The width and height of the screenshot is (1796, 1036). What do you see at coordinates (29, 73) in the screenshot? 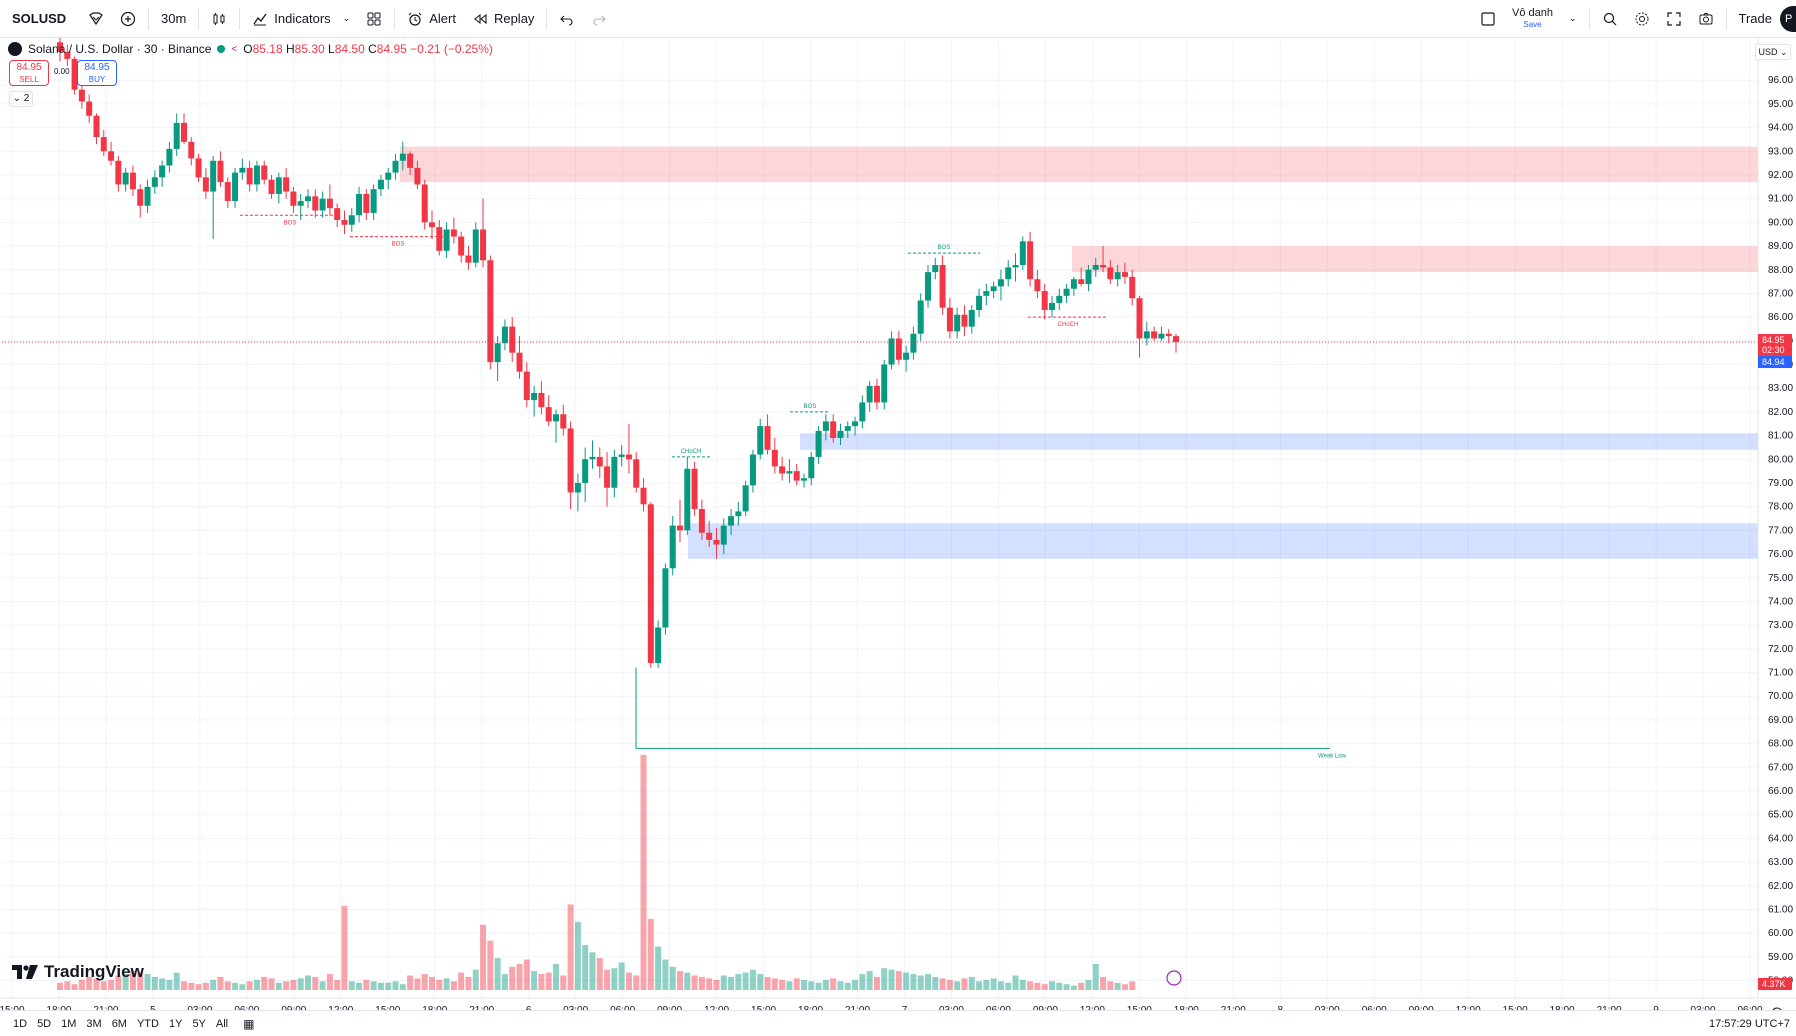
I see `sell-button: 84.95 SELL` at bounding box center [29, 73].